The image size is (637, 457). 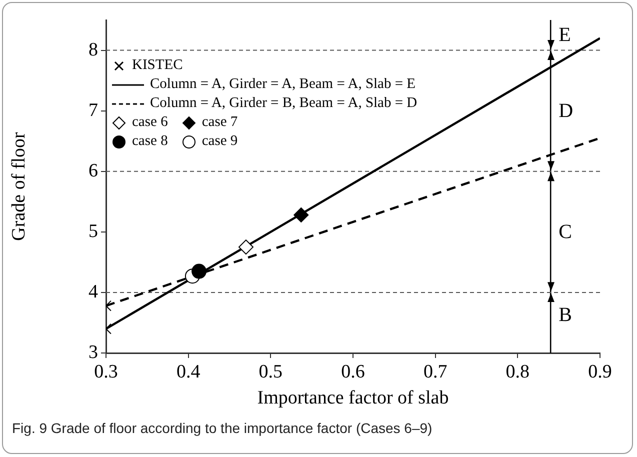 I want to click on x-tick-label: 0.9, so click(x=600, y=371).